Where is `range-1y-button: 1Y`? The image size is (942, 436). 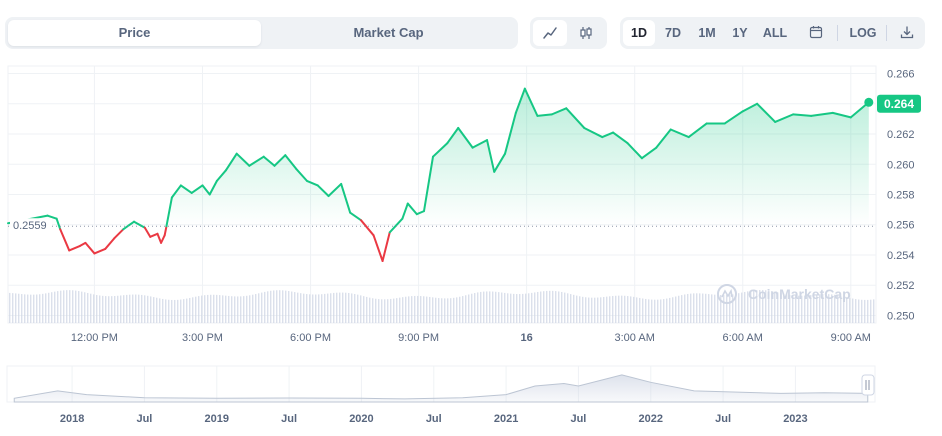 range-1y-button: 1Y is located at coordinates (740, 33).